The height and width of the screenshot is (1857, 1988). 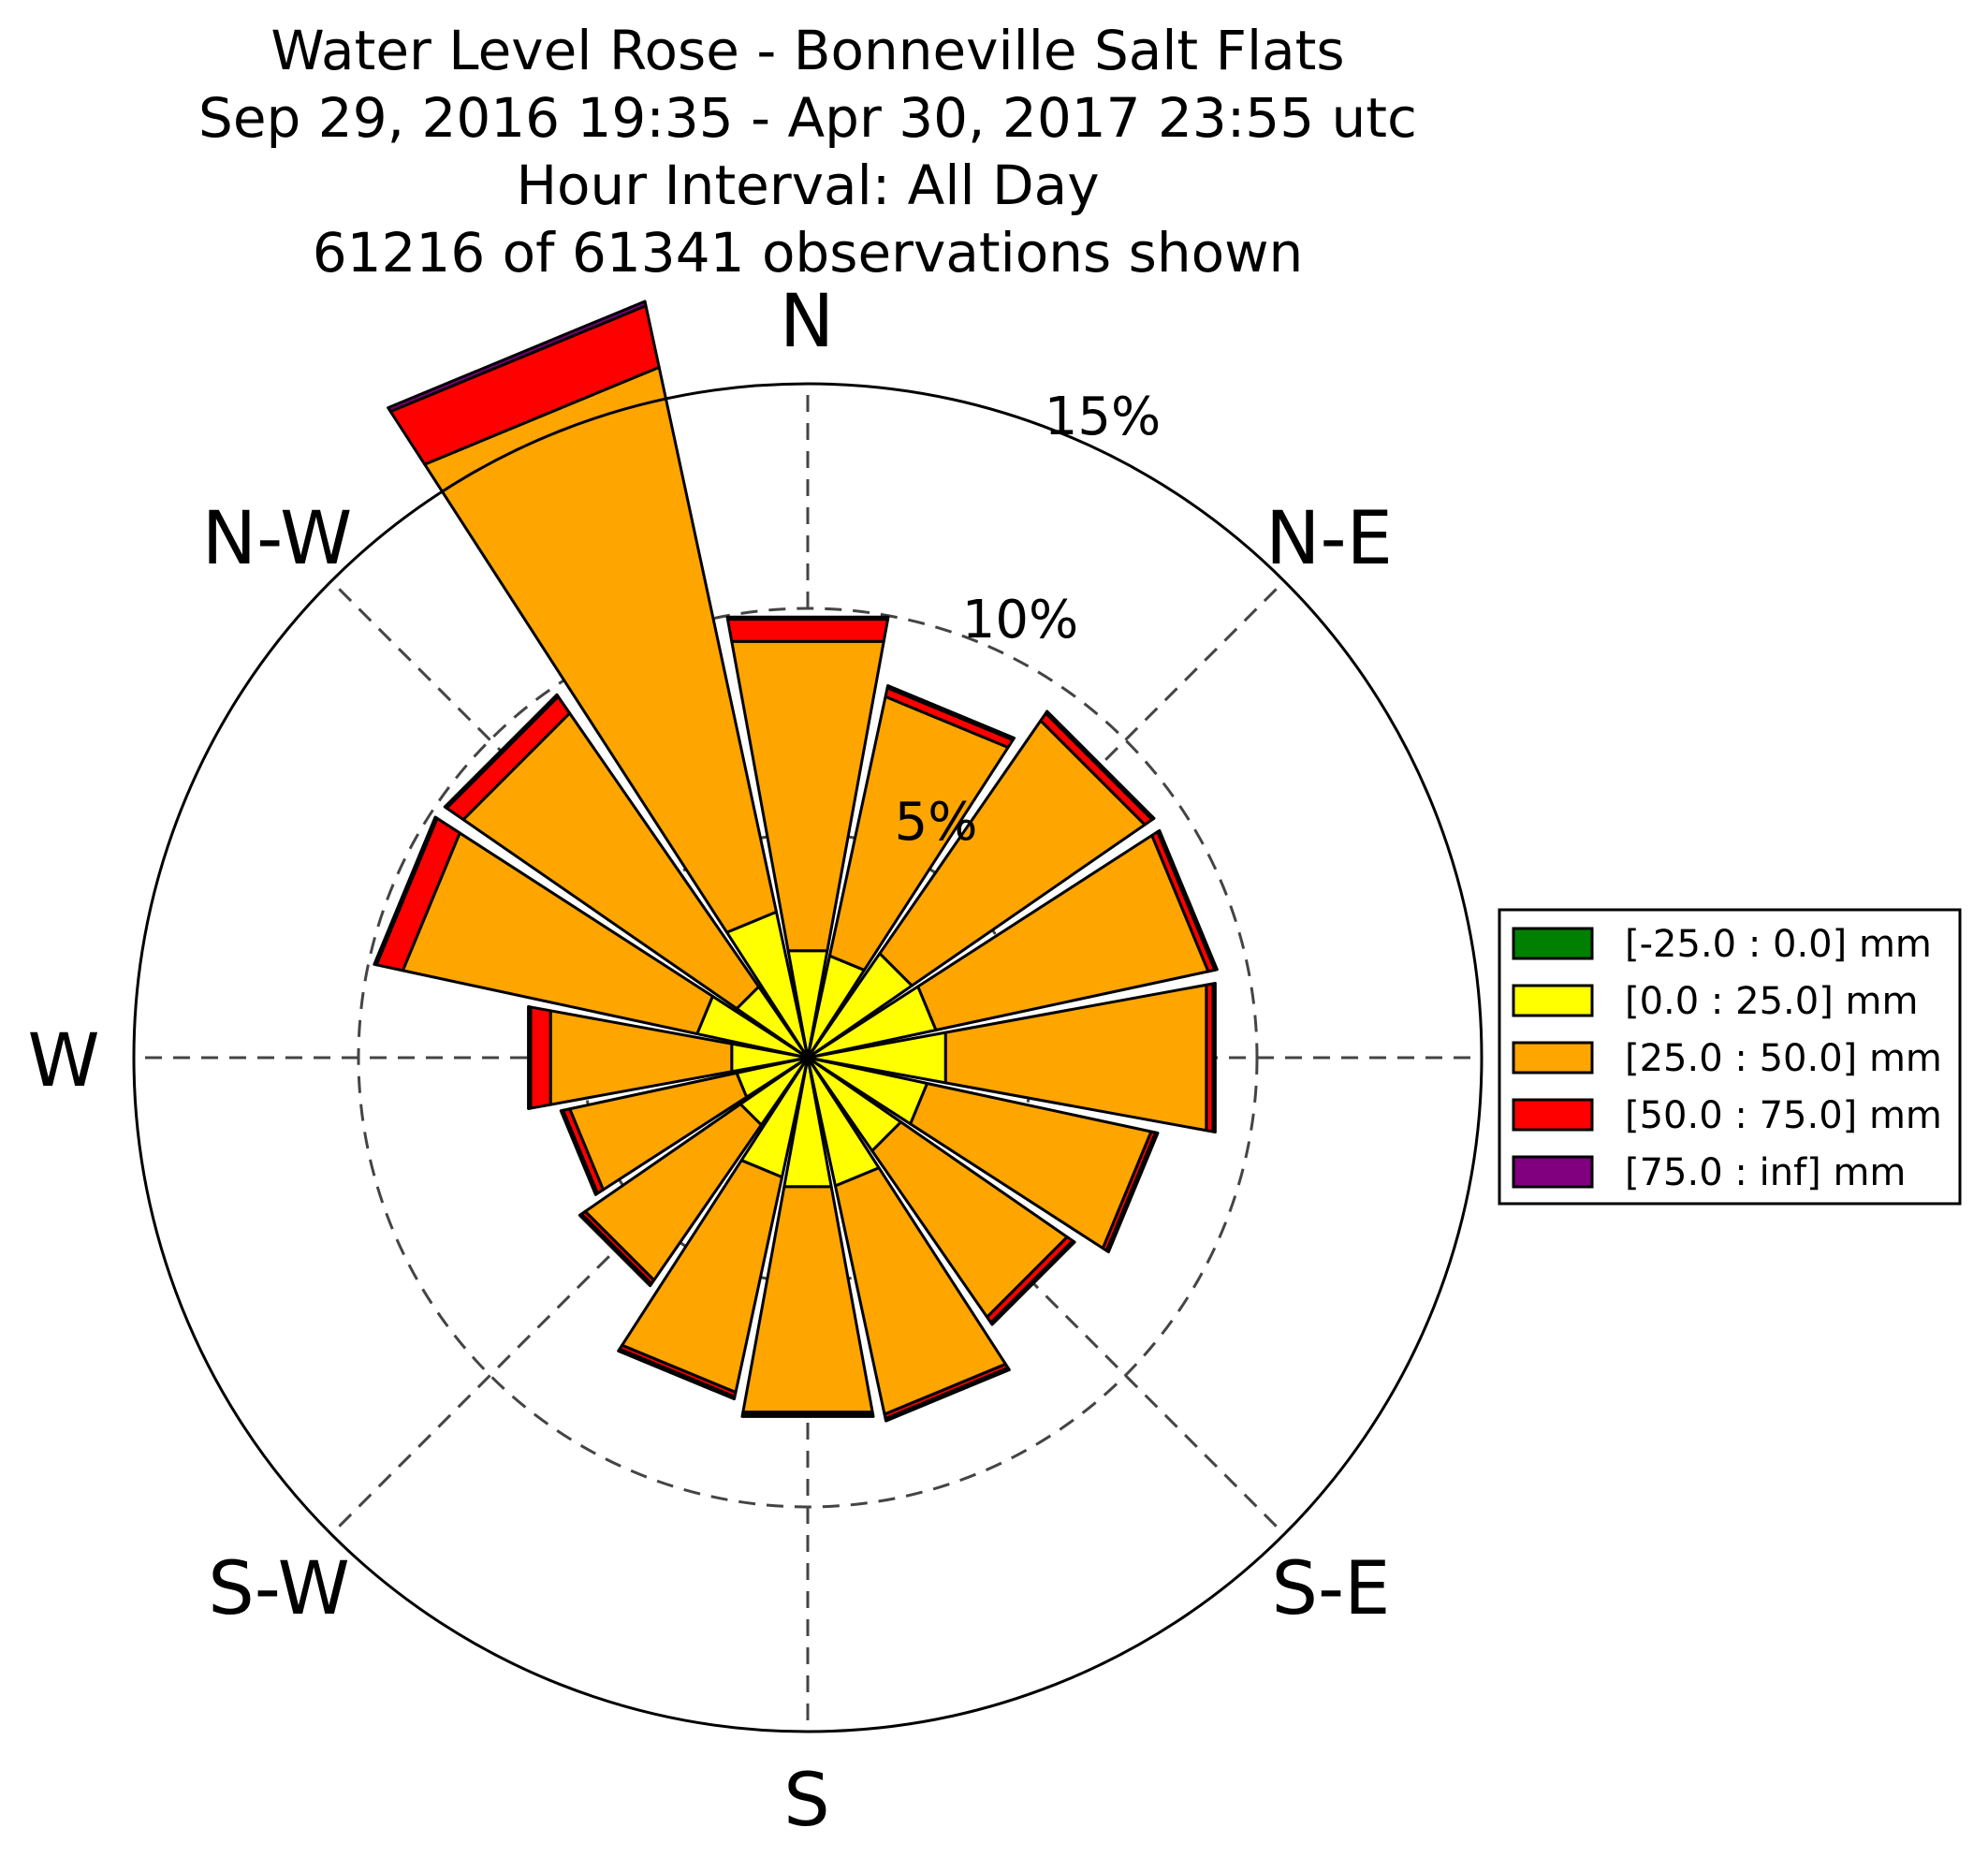 I want to click on direction-label: S-W, so click(x=279, y=1589).